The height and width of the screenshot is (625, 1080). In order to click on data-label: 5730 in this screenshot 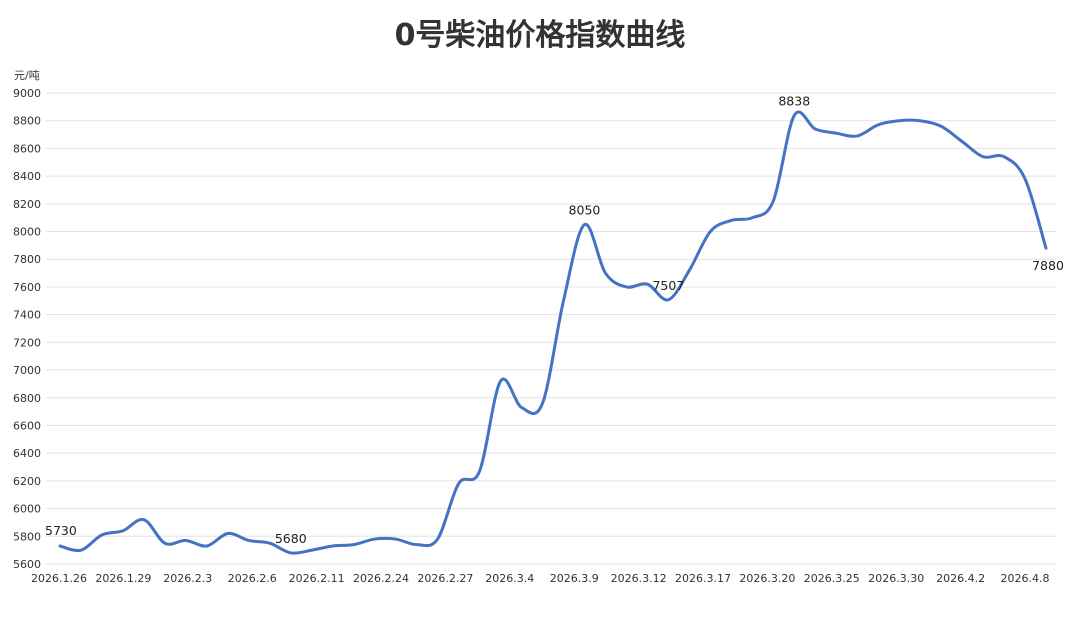, I will do `click(61, 530)`.